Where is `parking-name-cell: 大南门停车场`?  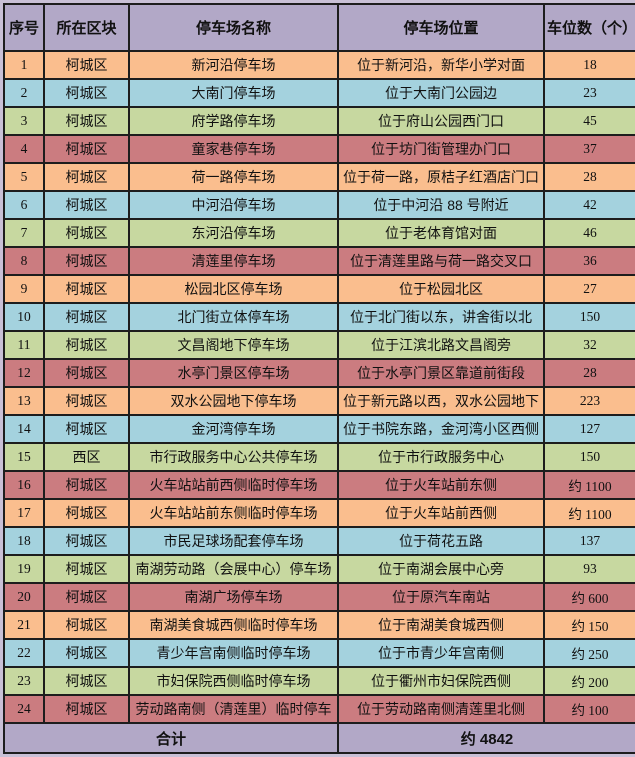 parking-name-cell: 大南门停车场 is located at coordinates (233, 93).